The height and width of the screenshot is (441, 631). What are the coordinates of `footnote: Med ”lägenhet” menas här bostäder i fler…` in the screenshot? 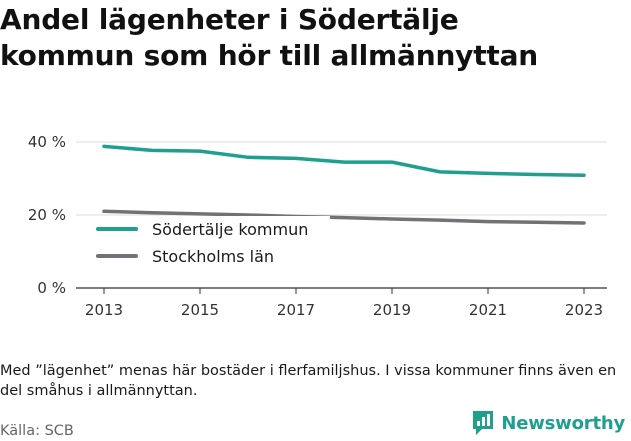 It's located at (308, 381).